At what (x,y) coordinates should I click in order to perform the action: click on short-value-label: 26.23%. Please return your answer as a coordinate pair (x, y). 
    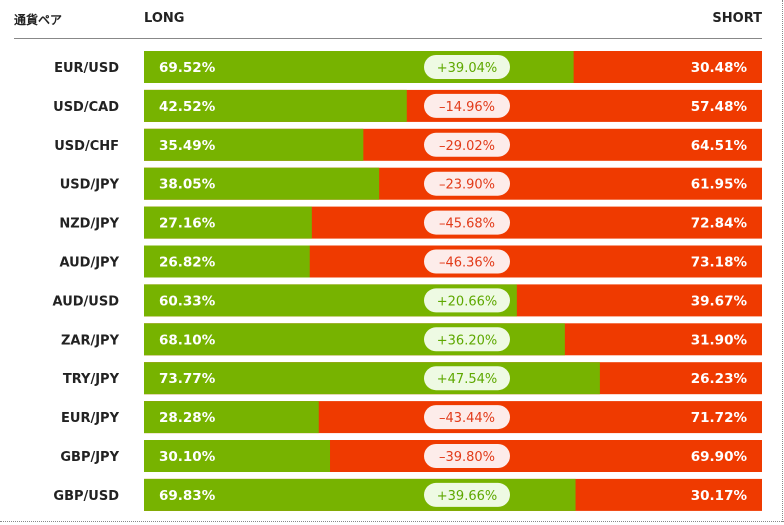
    Looking at the image, I should click on (719, 379).